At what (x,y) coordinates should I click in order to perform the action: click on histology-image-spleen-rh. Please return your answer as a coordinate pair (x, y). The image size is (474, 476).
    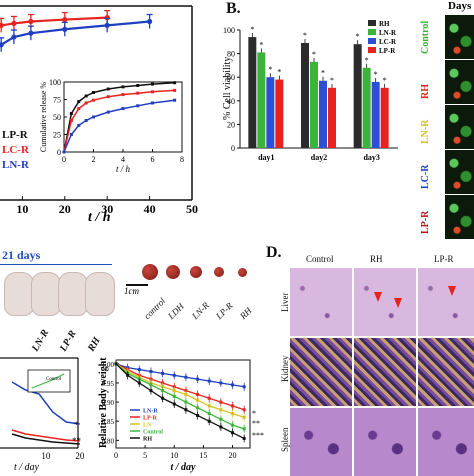
    Looking at the image, I should click on (385, 442).